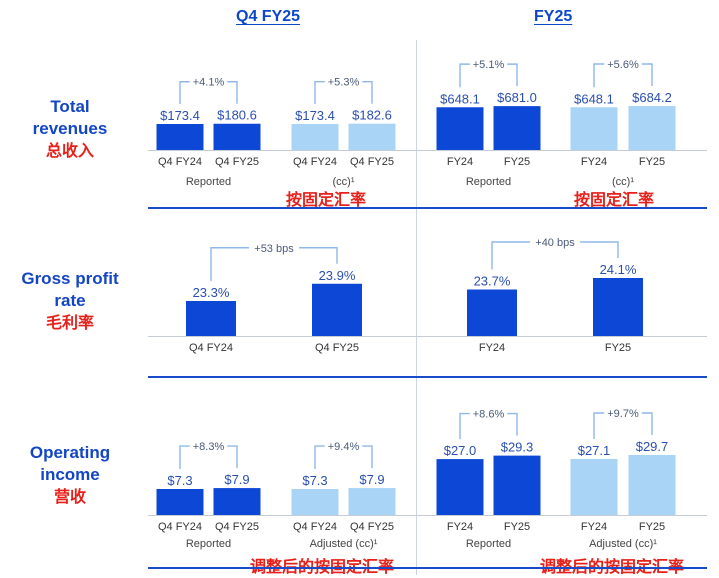 The height and width of the screenshot is (578, 719). What do you see at coordinates (492, 281) in the screenshot?
I see `data-label-gp-fy-0: 23.7%` at bounding box center [492, 281].